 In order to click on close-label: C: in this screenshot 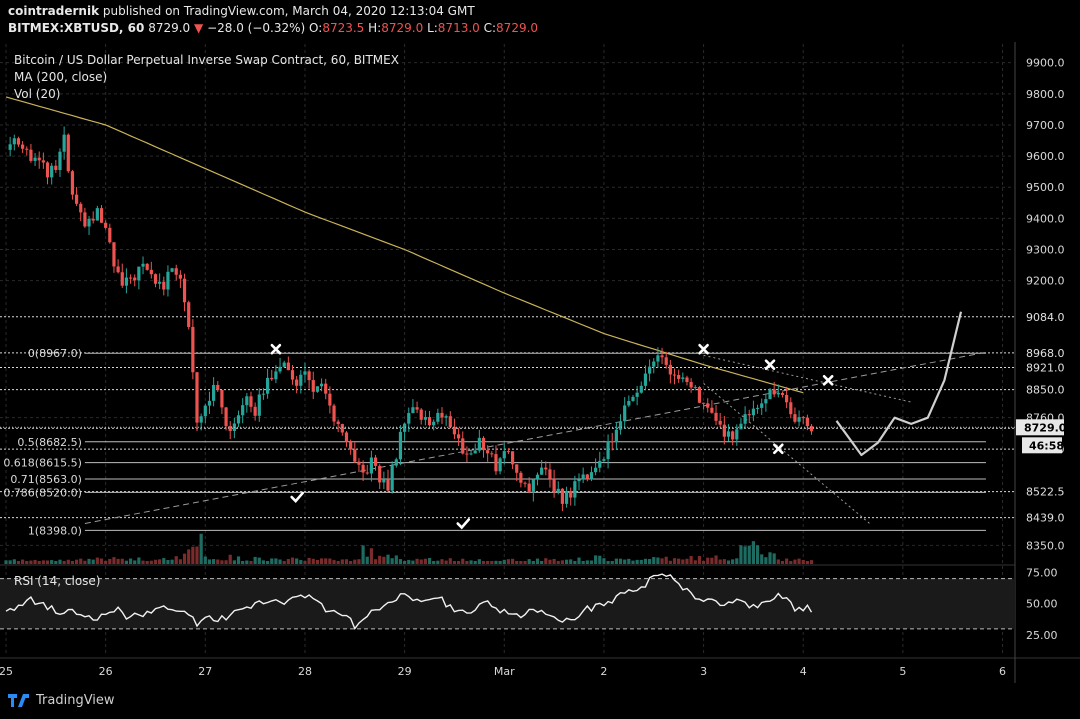, I will do `click(490, 28)`.